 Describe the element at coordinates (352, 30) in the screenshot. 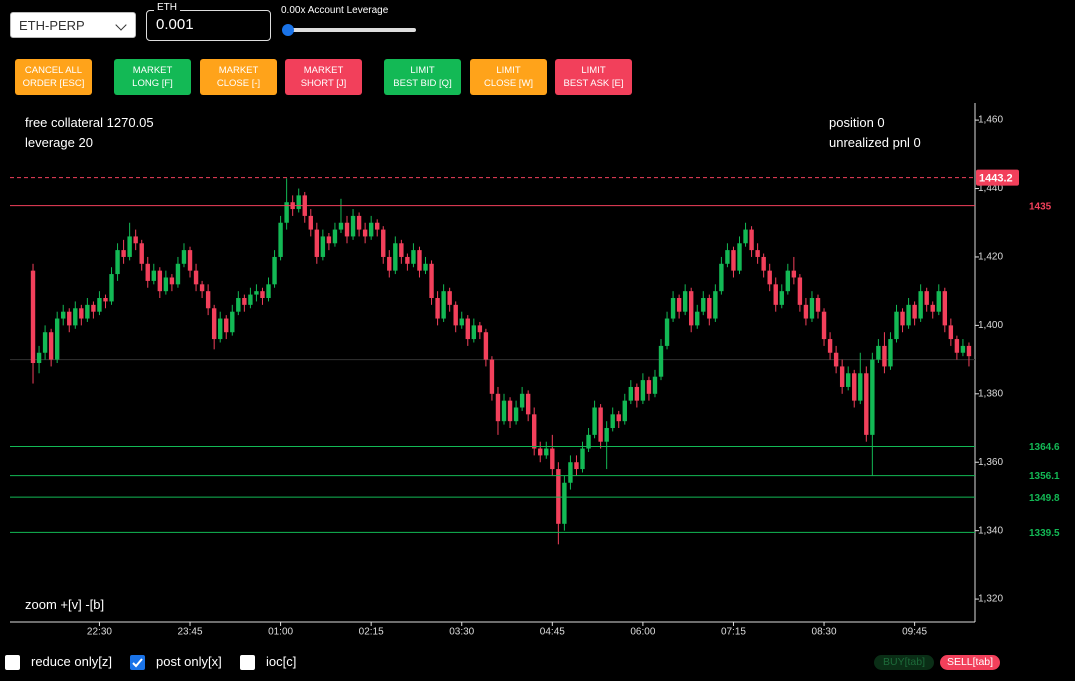

I see `slider-track` at that location.